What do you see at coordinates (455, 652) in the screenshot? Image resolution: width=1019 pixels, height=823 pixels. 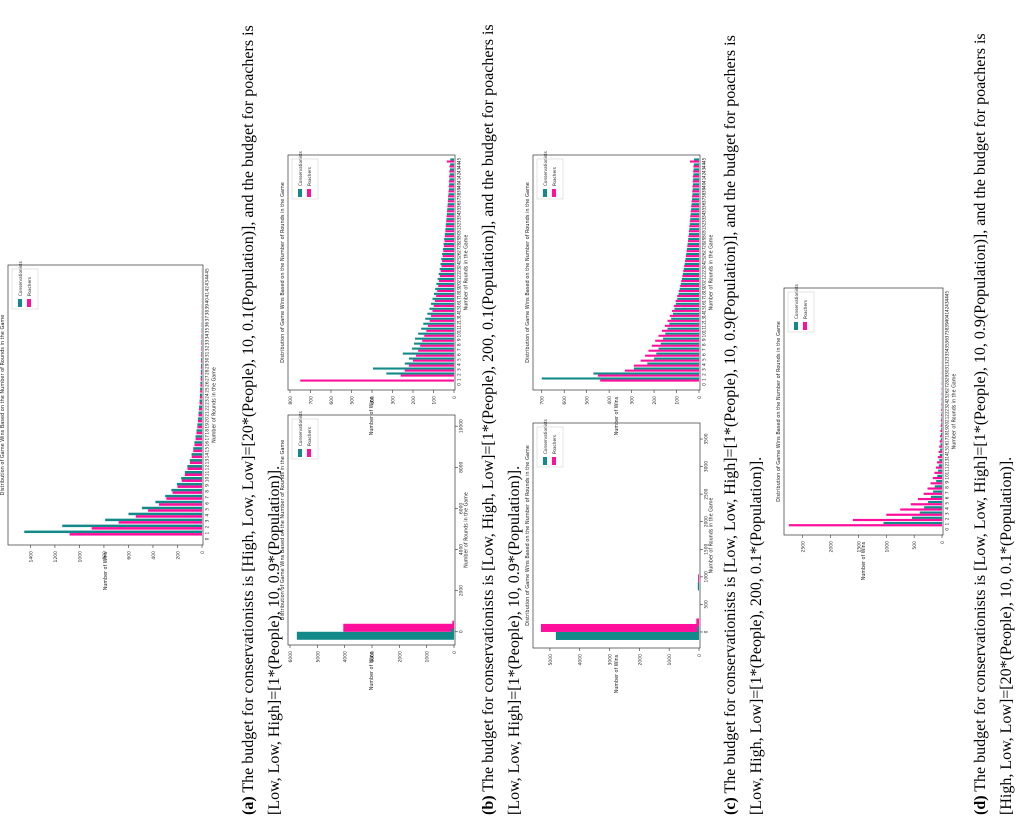 I see `value-tick-label: 0` at bounding box center [455, 652].